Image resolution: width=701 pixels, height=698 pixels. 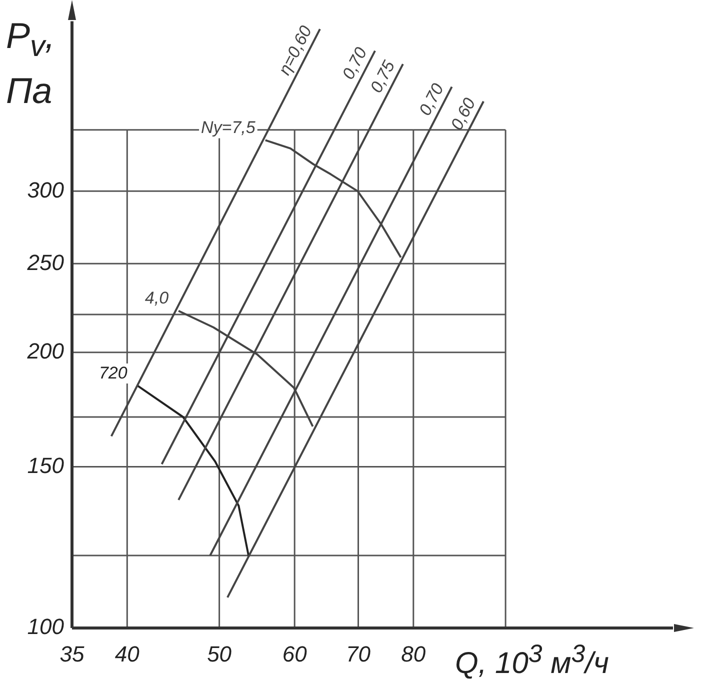 I want to click on x-tick-label: 40, so click(x=127, y=653).